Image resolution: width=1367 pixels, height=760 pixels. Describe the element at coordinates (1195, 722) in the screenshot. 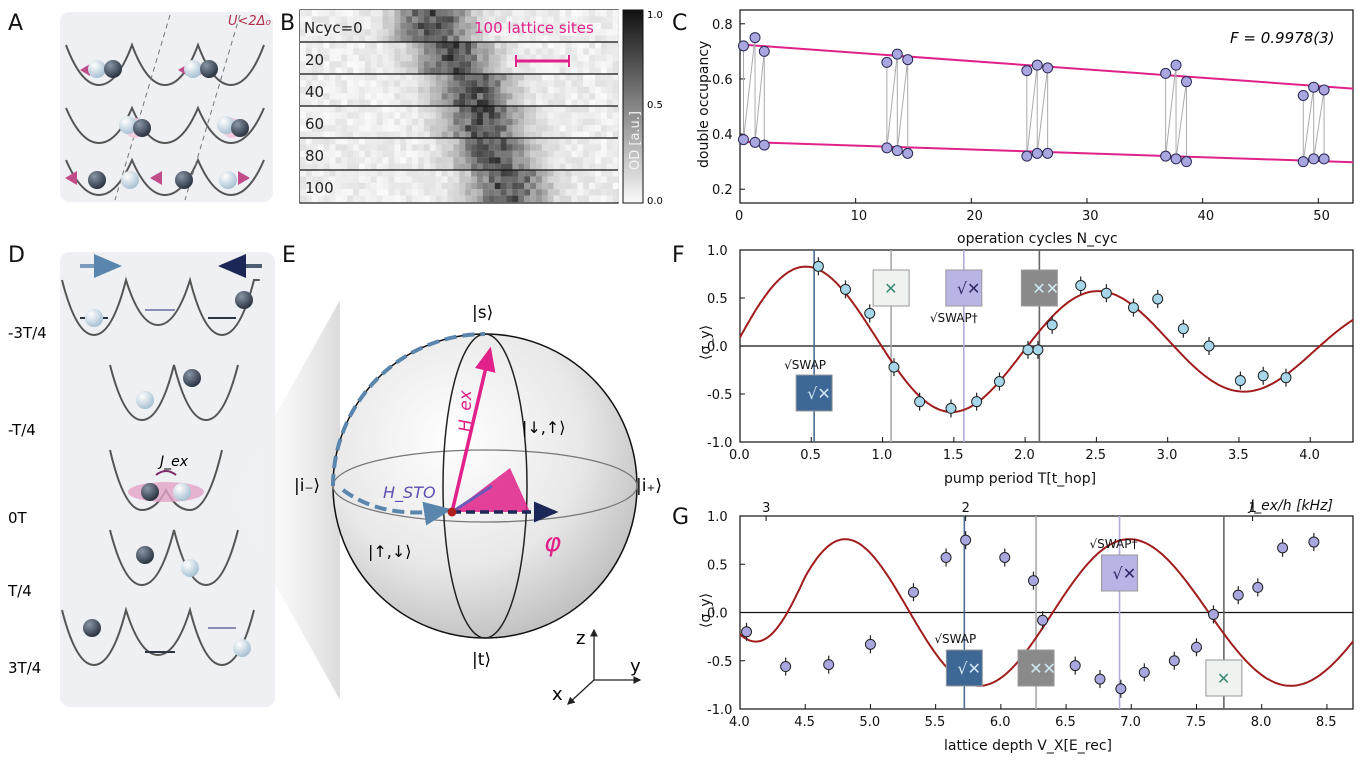

I see `x-tick-label: 7.5` at that location.